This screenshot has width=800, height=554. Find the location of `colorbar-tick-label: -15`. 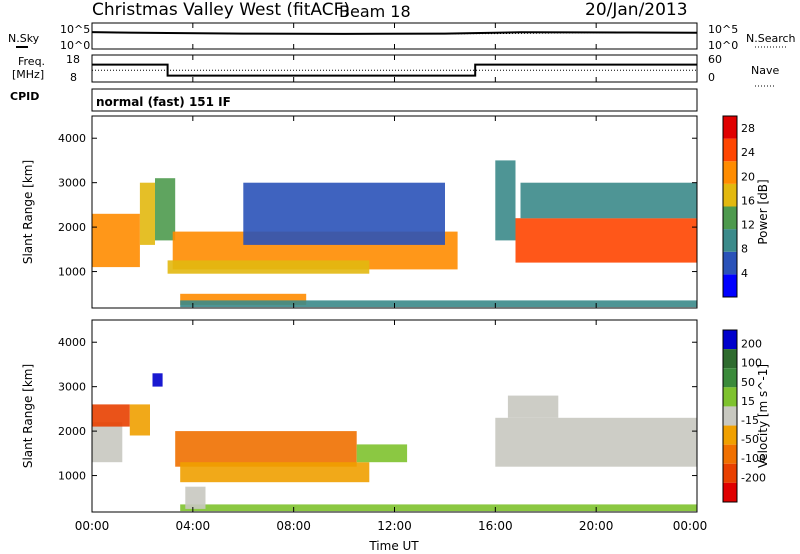

colorbar-tick-label: -15 is located at coordinates (750, 420).